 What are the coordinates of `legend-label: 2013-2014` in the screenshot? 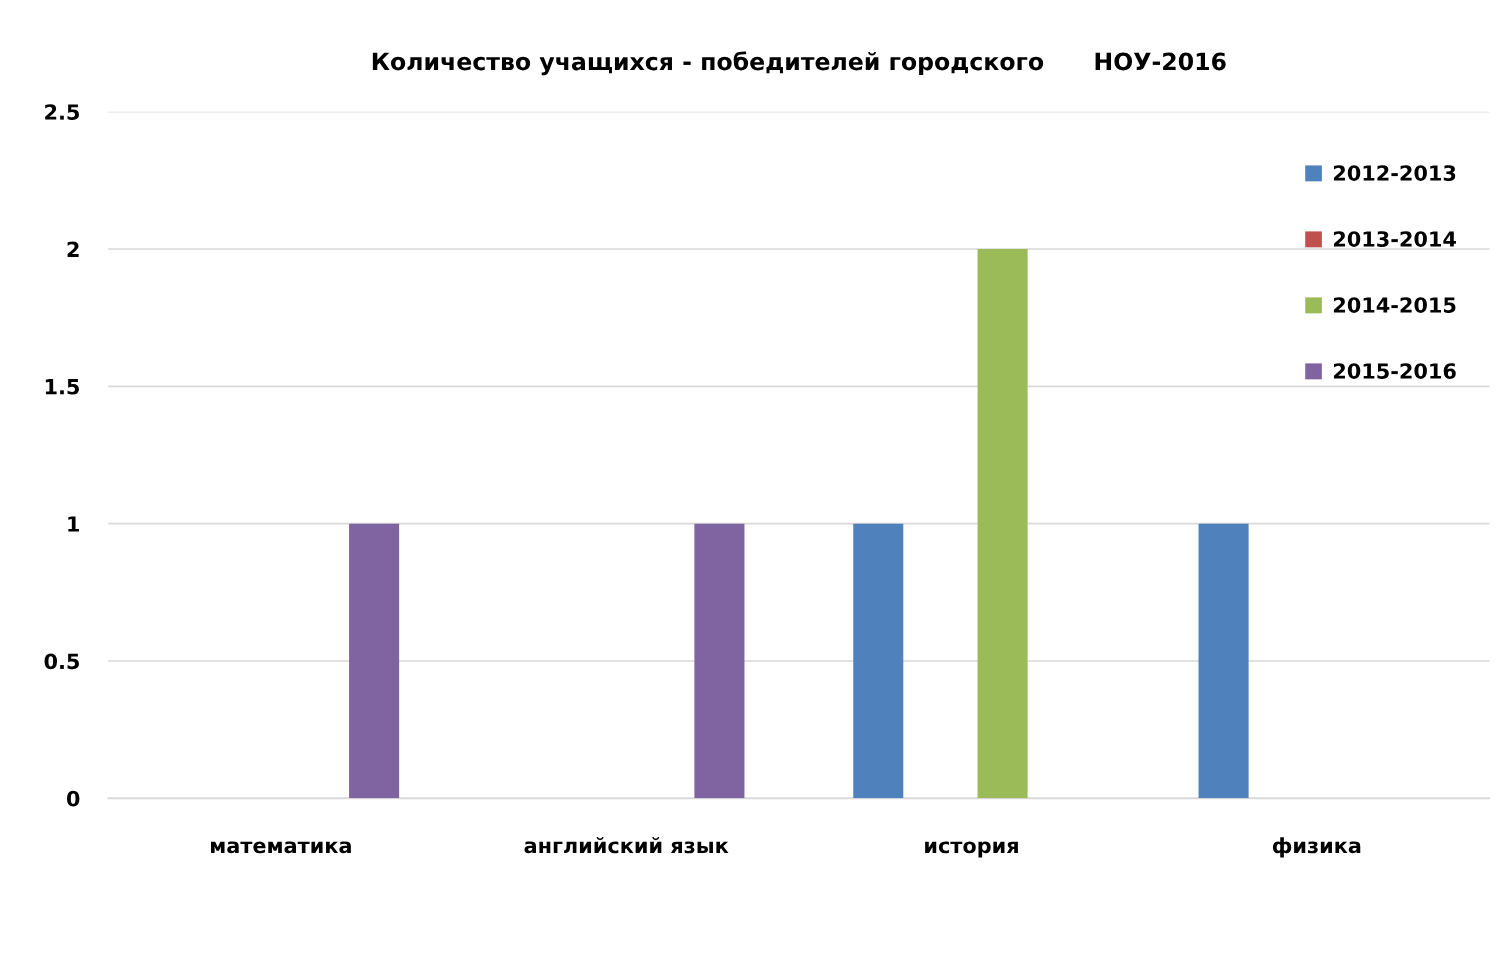 It's located at (1394, 239).